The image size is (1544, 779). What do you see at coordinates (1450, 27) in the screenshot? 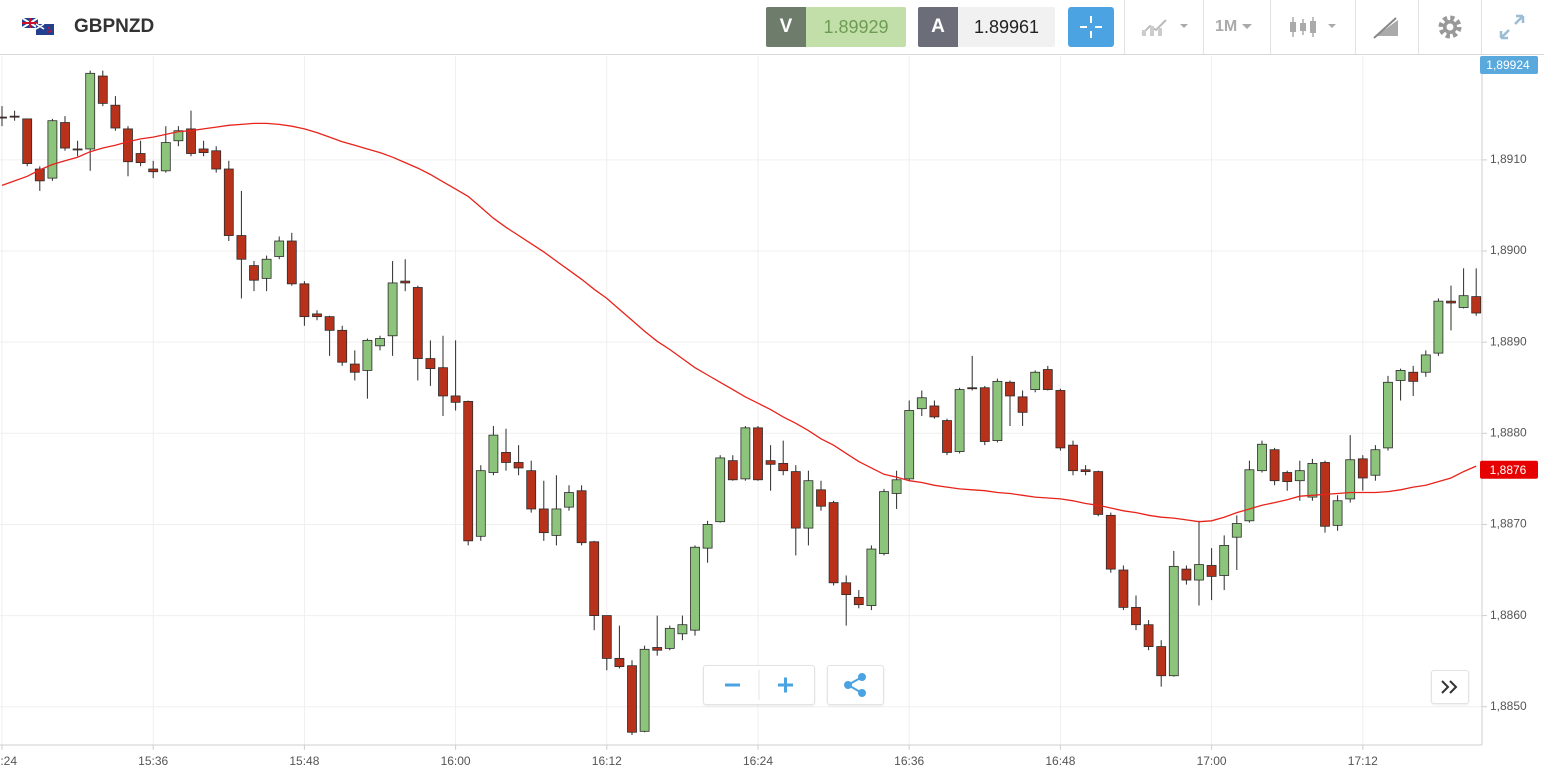
I see `settings-button` at bounding box center [1450, 27].